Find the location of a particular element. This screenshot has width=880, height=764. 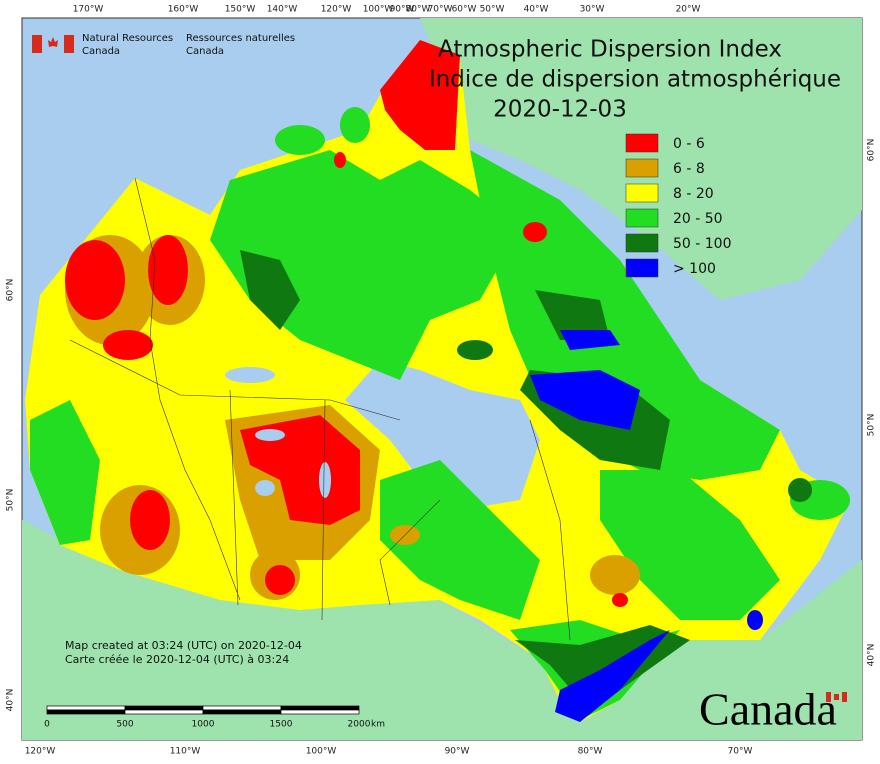

top-longitude-label: 50°W is located at coordinates (492, 10).